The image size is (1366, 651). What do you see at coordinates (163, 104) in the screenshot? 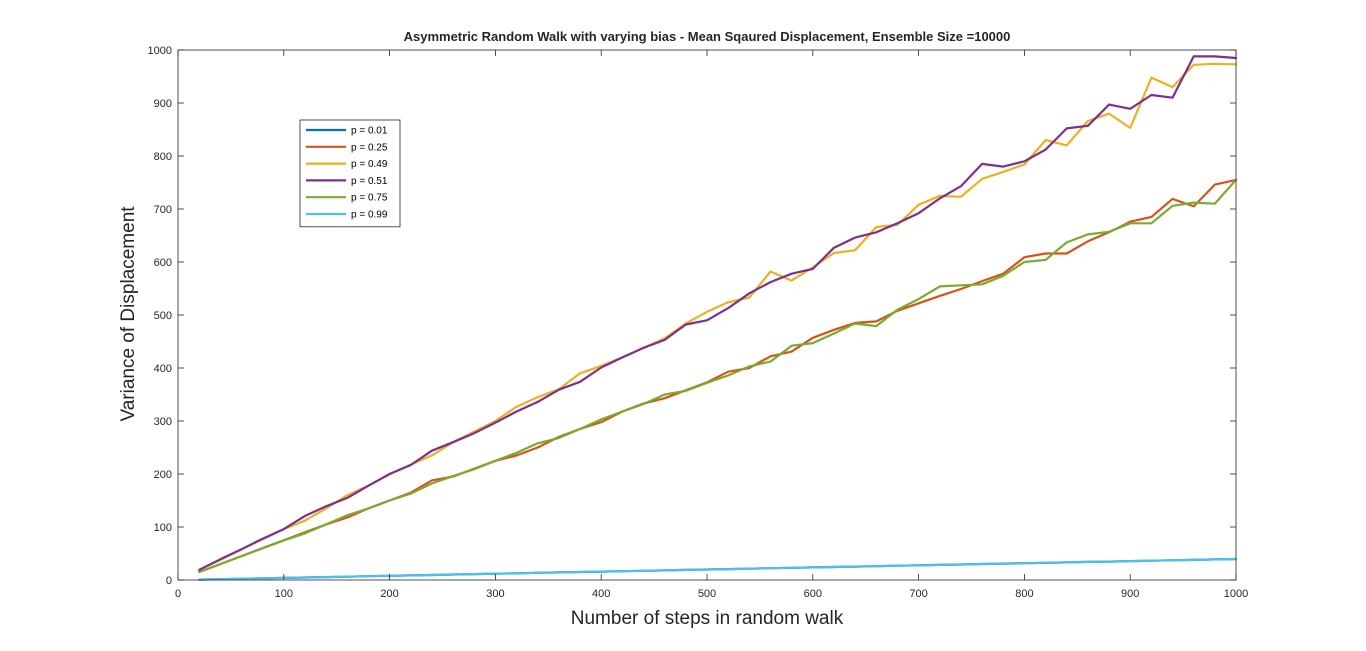
I see `y-tick-label: 900` at bounding box center [163, 104].